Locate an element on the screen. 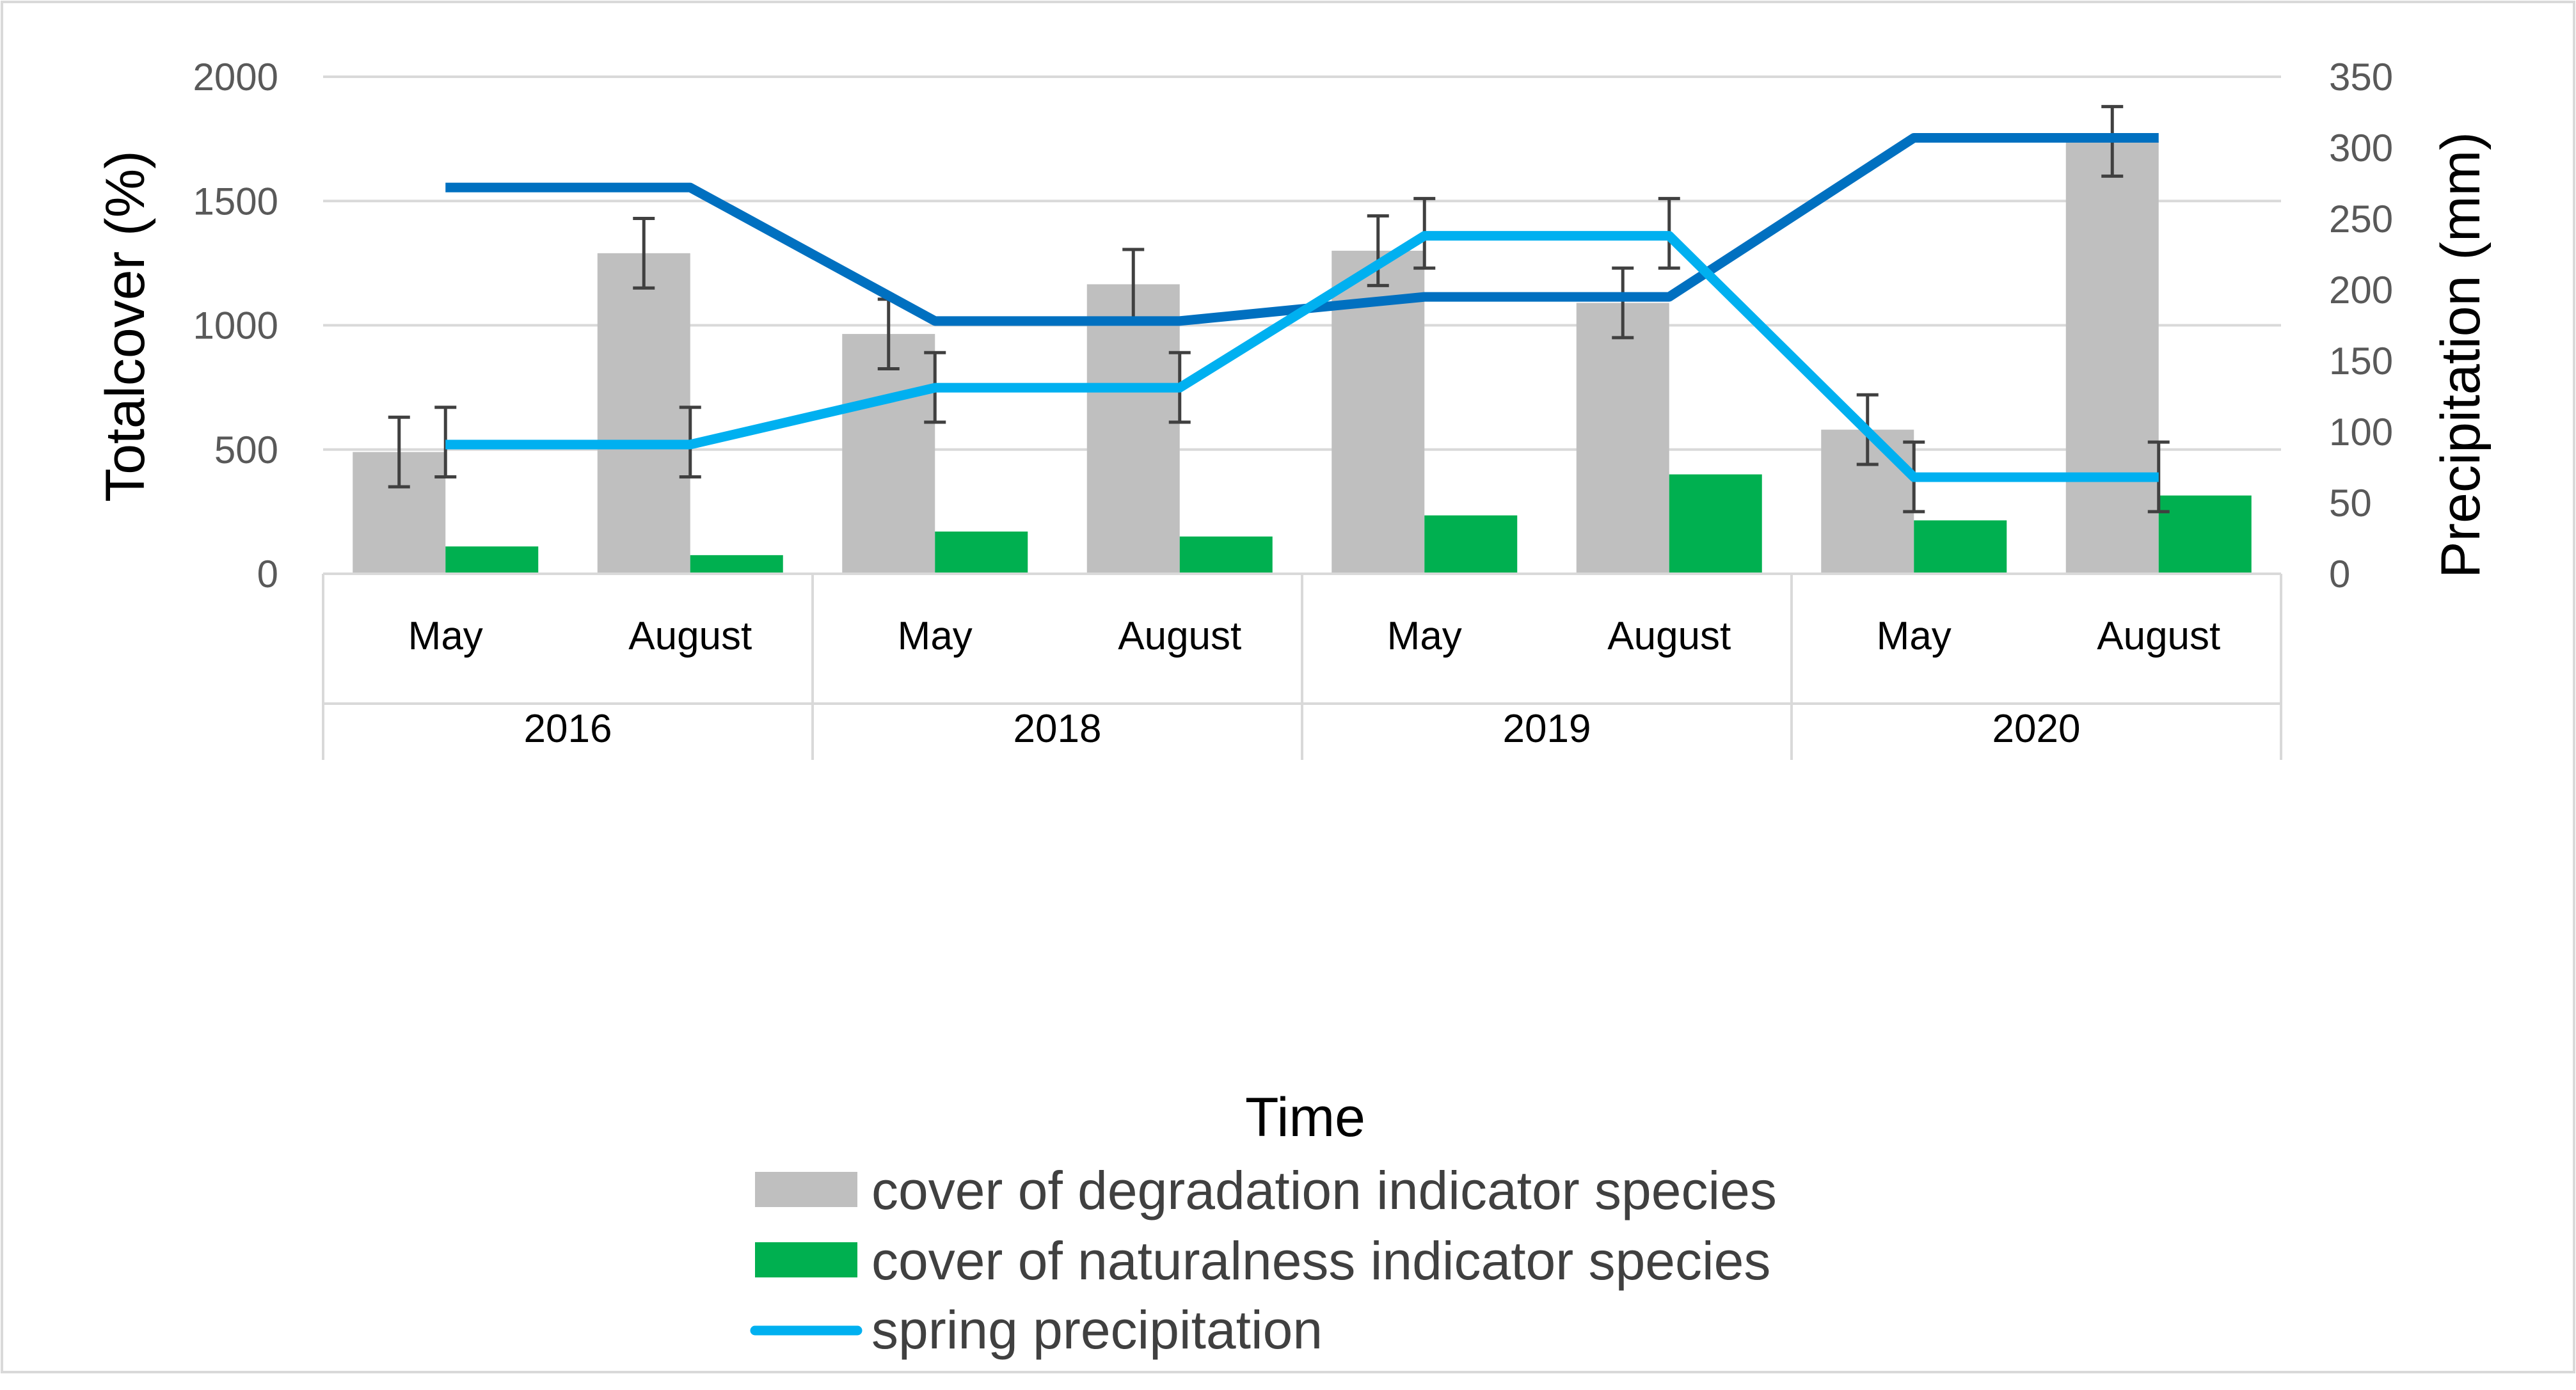  x-group-label: 2020 is located at coordinates (2037, 729).